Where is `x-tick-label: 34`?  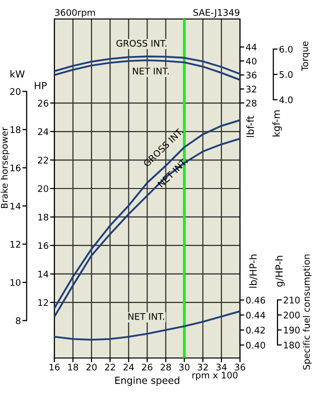 x-tick-label: 34 is located at coordinates (221, 367).